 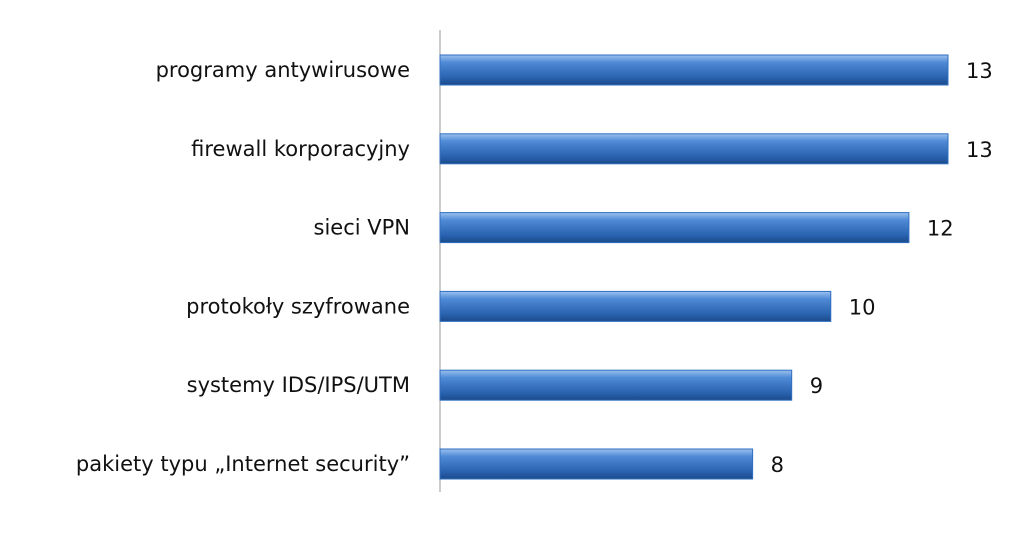 I want to click on category-label: programy antywirusowe, so click(x=283, y=70).